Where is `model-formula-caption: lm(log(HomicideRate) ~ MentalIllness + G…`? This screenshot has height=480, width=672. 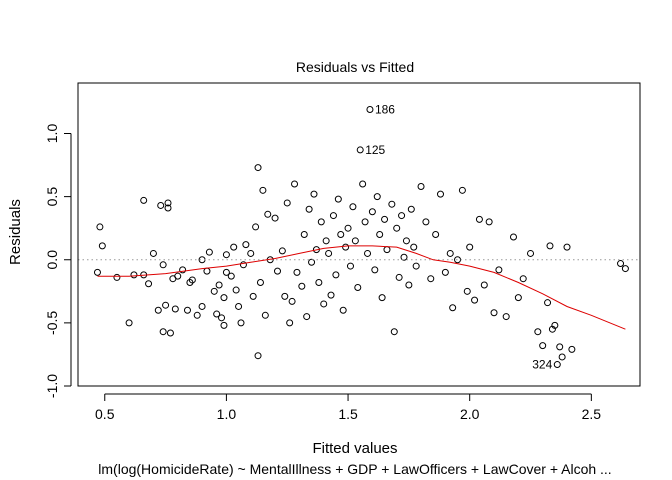
model-formula-caption: lm(log(HomicideRate) ~ MentalIllness + G… is located at coordinates (354, 469).